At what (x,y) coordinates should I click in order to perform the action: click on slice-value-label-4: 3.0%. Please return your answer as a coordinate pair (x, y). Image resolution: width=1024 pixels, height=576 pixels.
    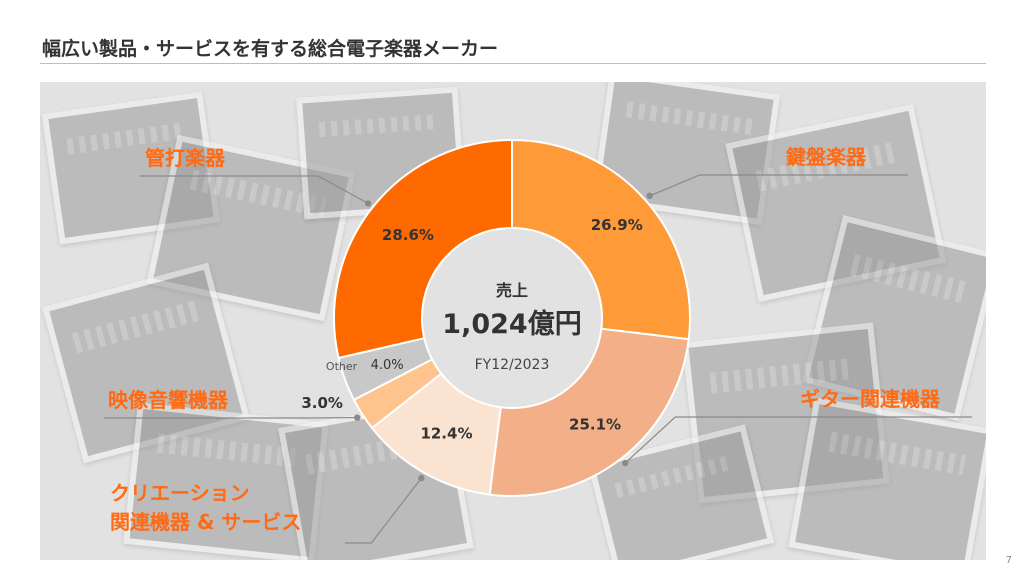
    Looking at the image, I should click on (322, 403).